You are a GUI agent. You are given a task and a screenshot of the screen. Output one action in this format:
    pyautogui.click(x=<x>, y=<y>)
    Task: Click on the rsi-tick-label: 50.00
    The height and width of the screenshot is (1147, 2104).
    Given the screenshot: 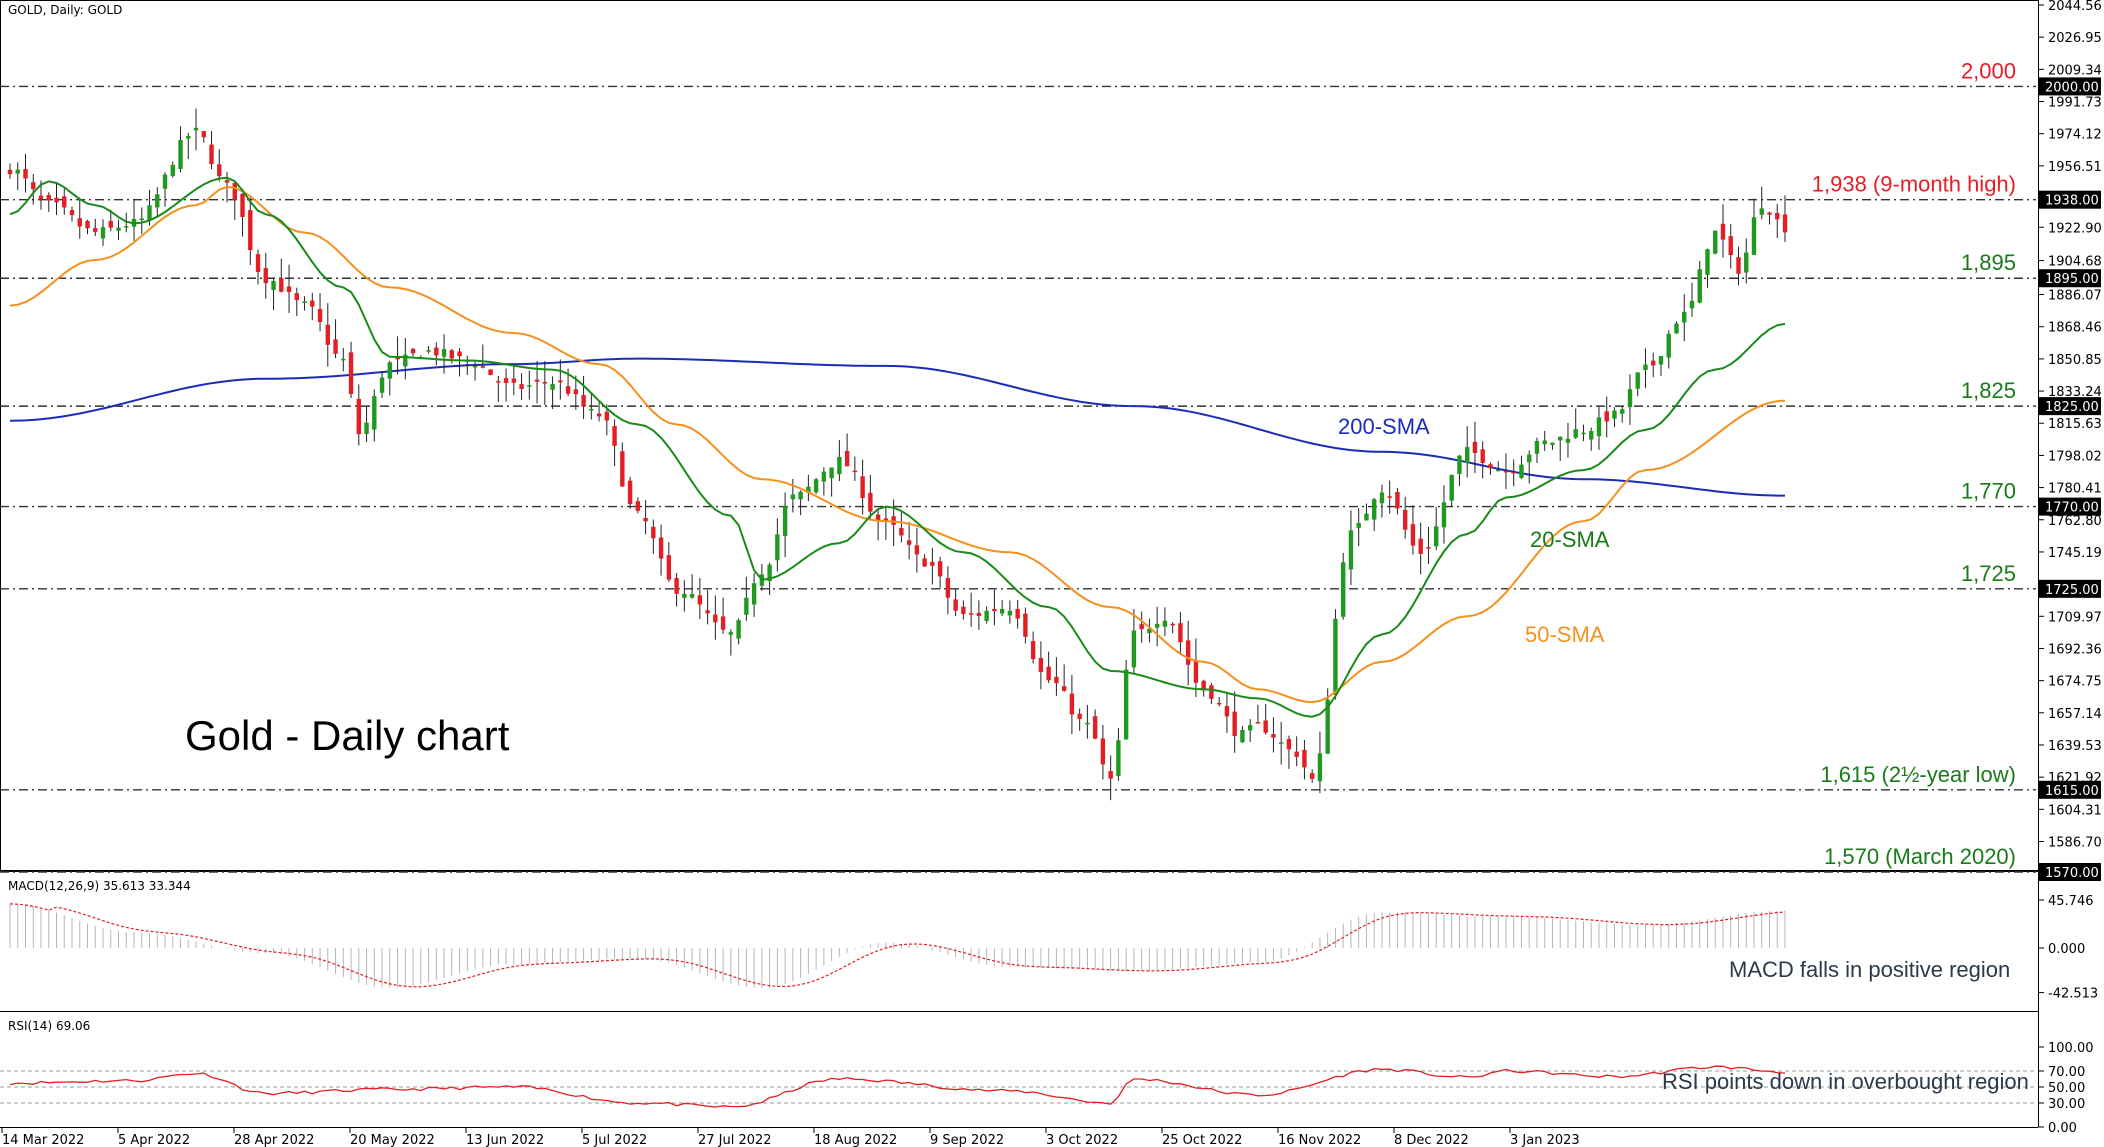 What is the action you would take?
    pyautogui.click(x=2066, y=1088)
    